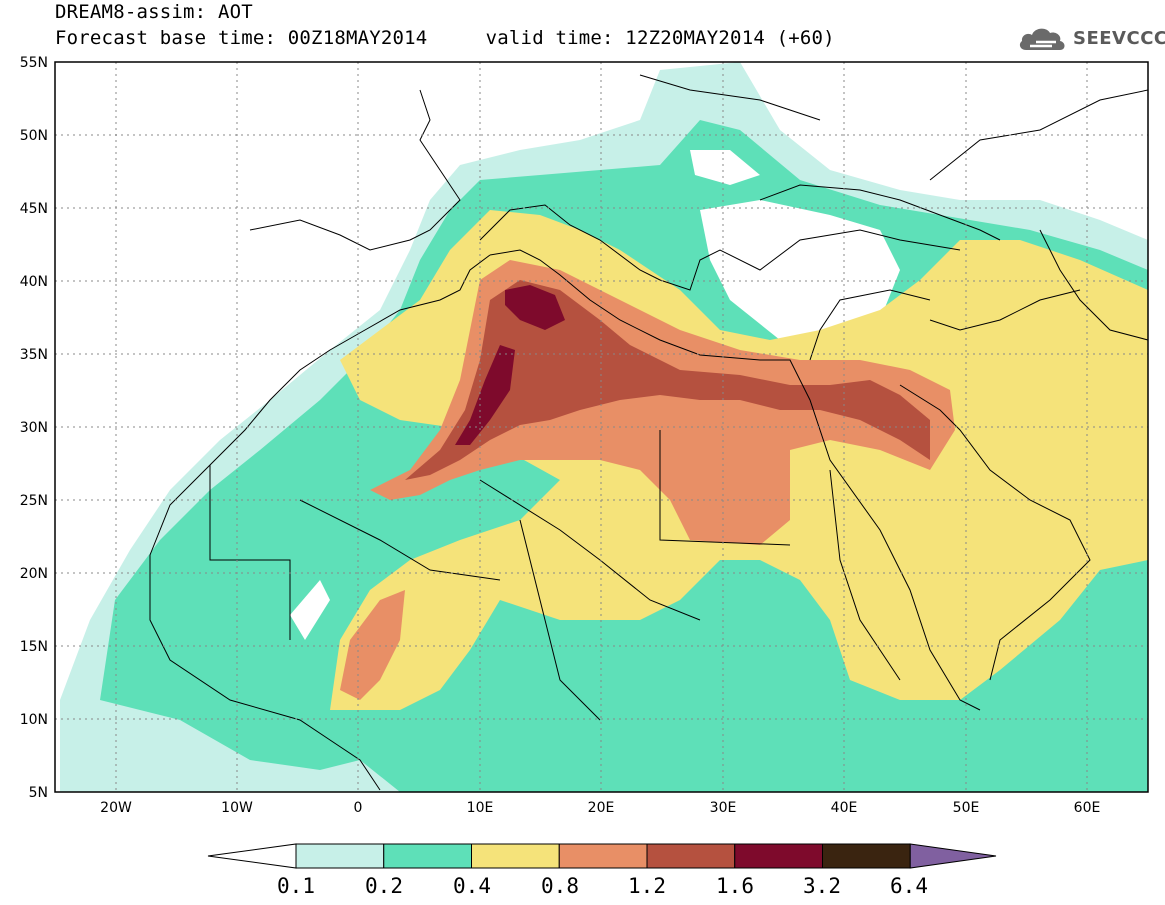  What do you see at coordinates (735, 886) in the screenshot?
I see `colorbar-label: 1.6` at bounding box center [735, 886].